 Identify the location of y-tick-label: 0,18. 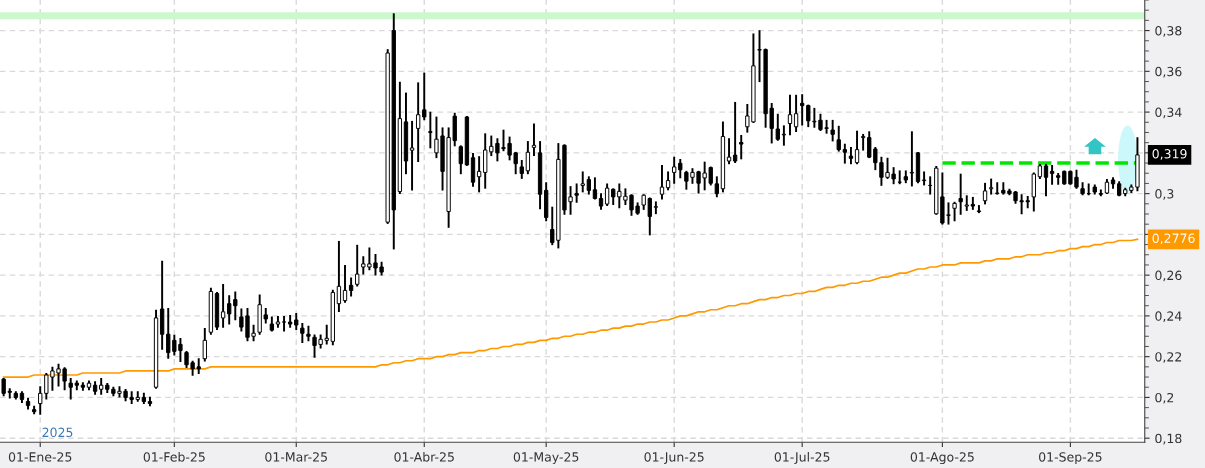
(1168, 439).